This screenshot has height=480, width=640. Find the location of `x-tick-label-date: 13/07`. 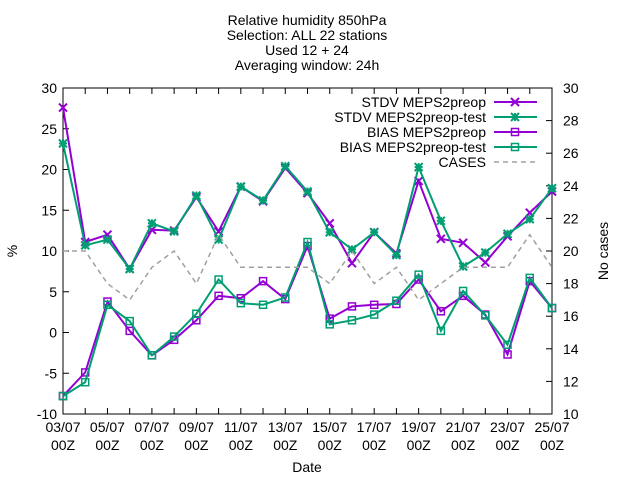

x-tick-label-date: 13/07 is located at coordinates (285, 427).